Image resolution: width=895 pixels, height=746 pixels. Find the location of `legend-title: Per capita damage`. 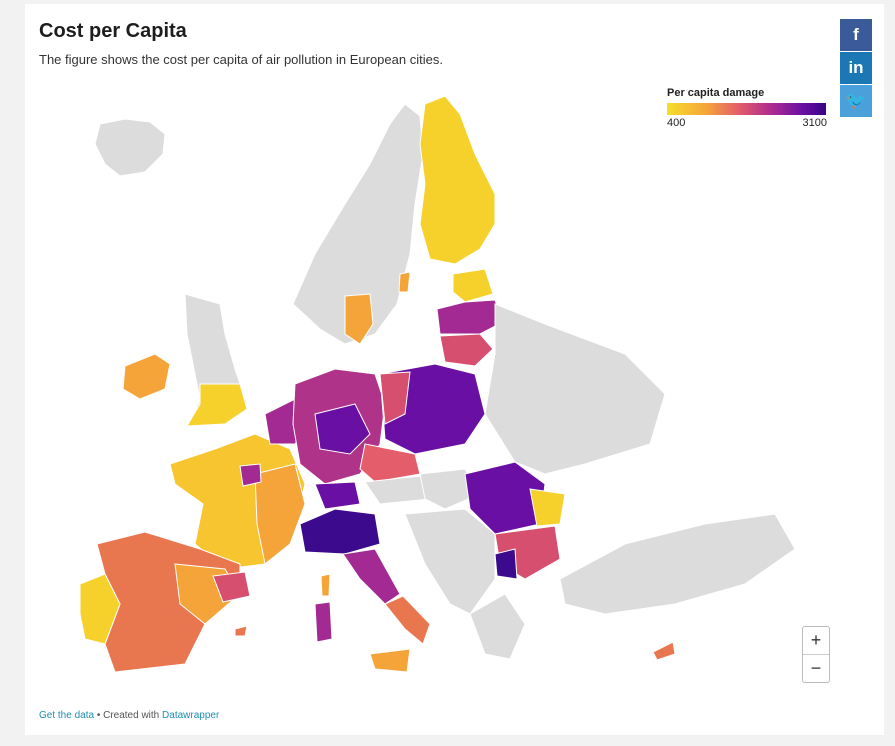

legend-title: Per capita damage is located at coordinates (716, 93).